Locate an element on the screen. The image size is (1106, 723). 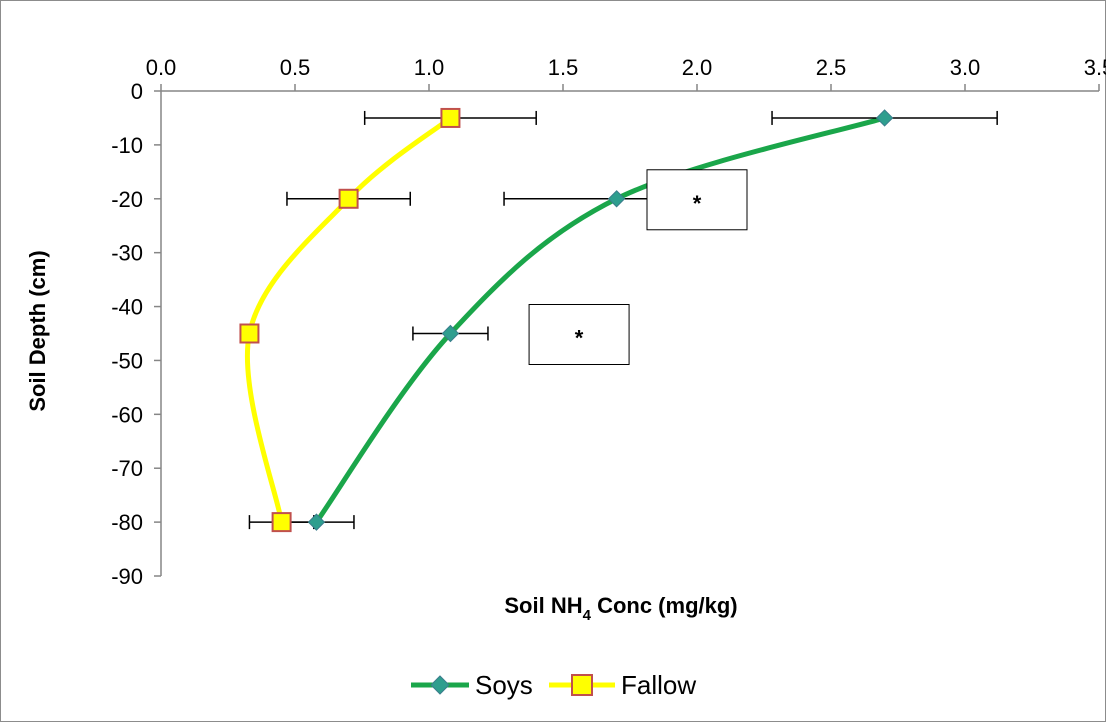
legend: Soys Fallow is located at coordinates (553, 685).